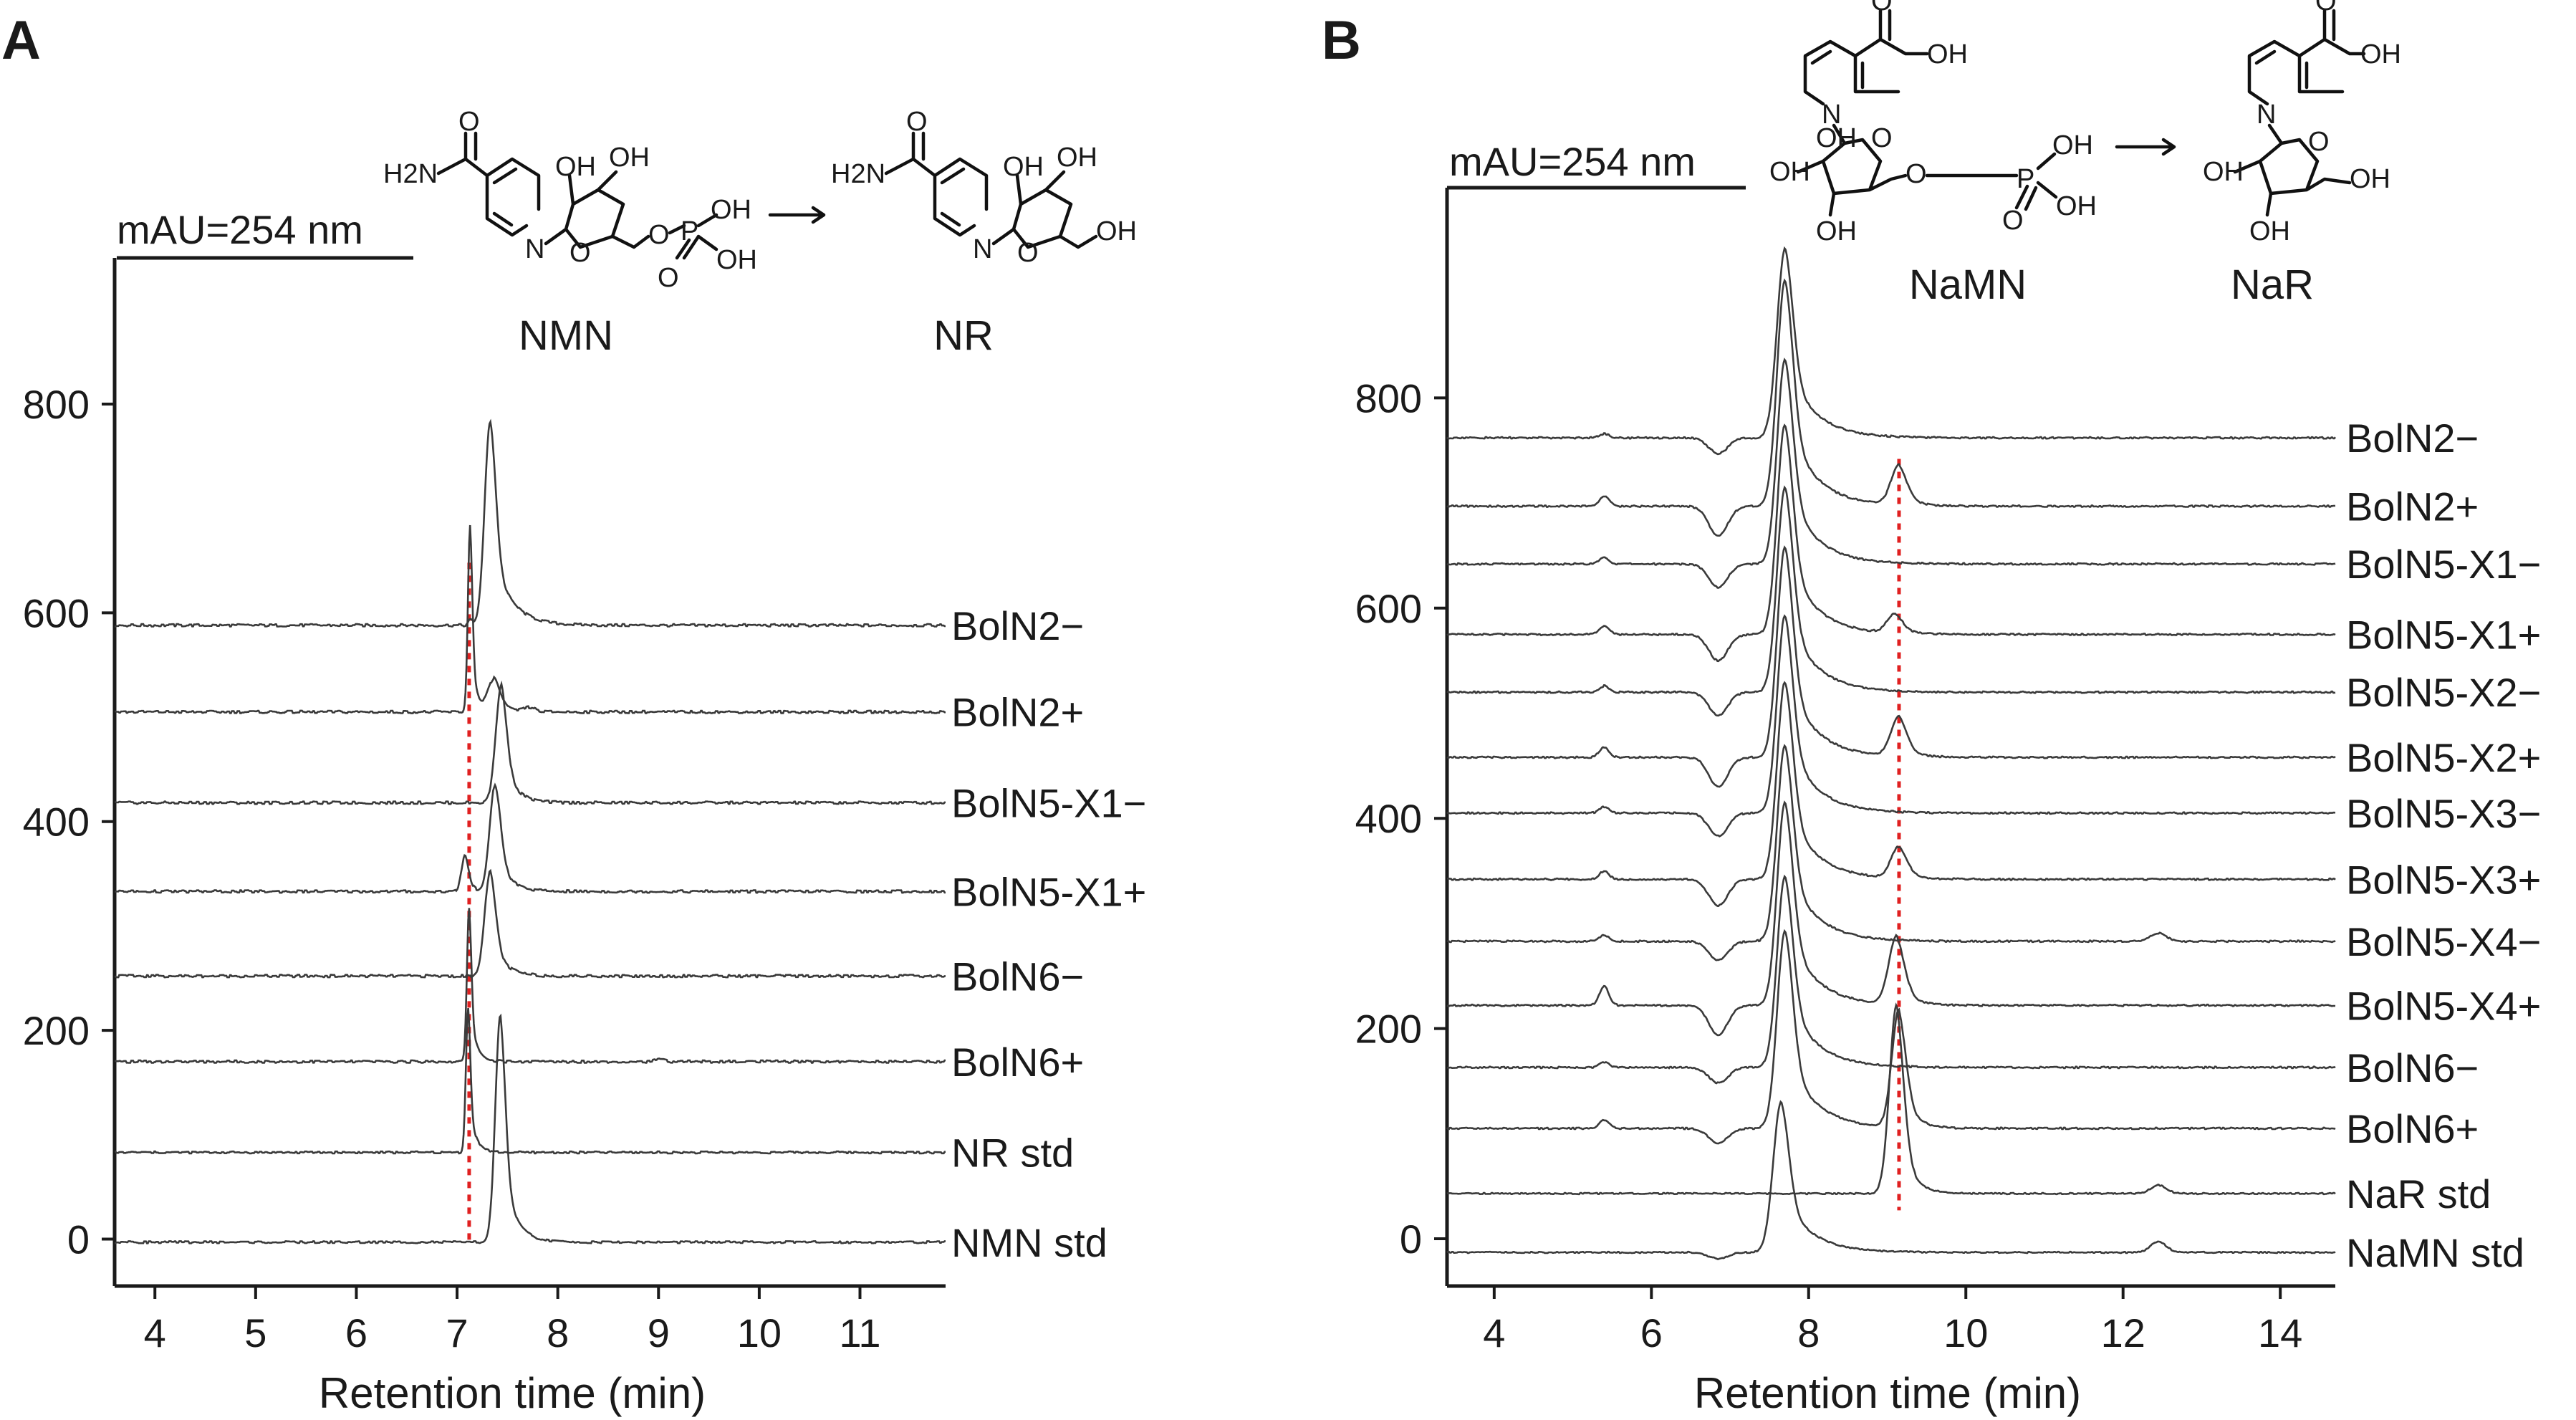 This screenshot has height=1420, width=2576. Describe the element at coordinates (2418, 1194) in the screenshot. I see `trace-label: NaR std` at that location.